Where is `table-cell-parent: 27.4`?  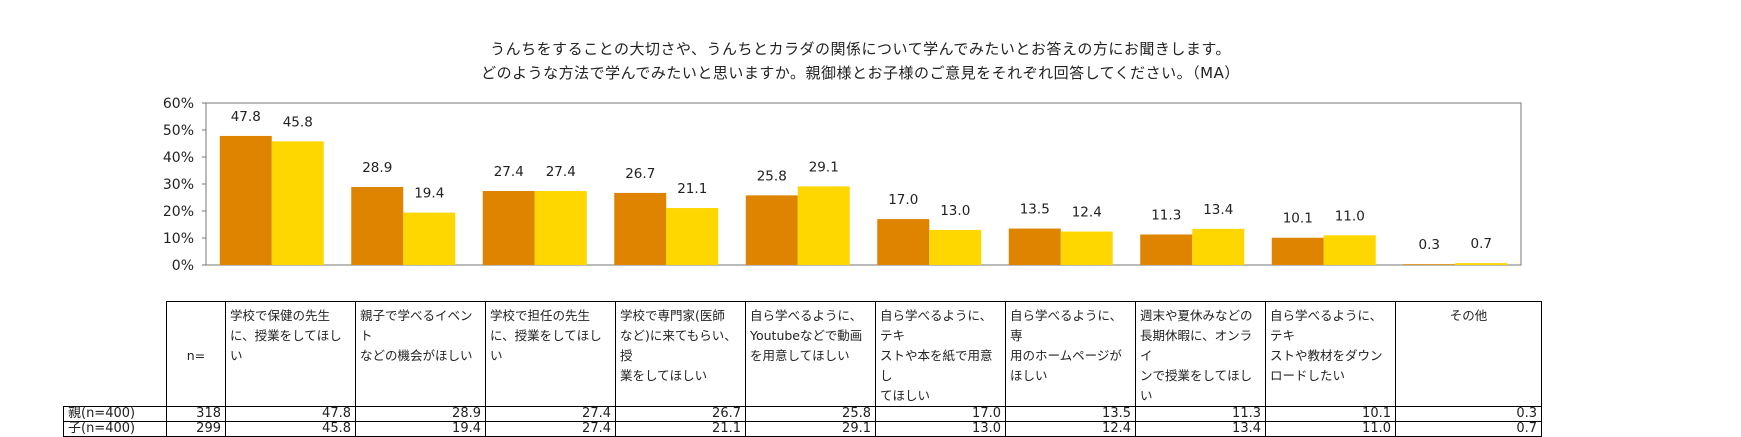 table-cell-parent: 27.4 is located at coordinates (550, 414).